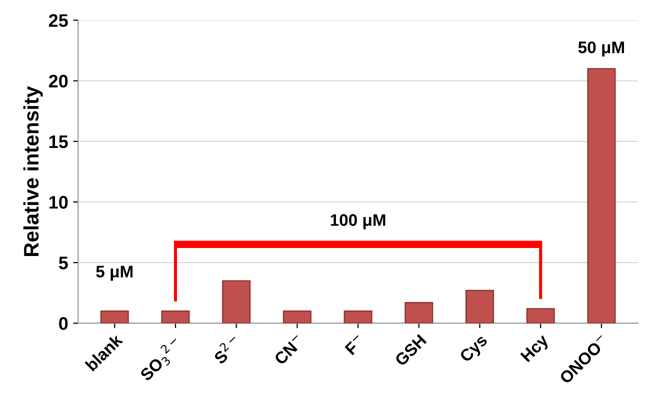 The height and width of the screenshot is (404, 651). What do you see at coordinates (58, 20) in the screenshot?
I see `y-tick-label: 25` at bounding box center [58, 20].